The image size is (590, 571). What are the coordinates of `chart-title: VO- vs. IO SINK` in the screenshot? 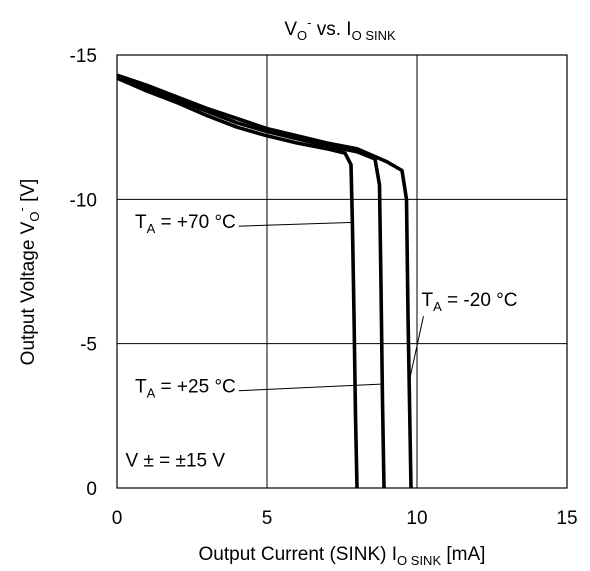 It's located at (340, 29).